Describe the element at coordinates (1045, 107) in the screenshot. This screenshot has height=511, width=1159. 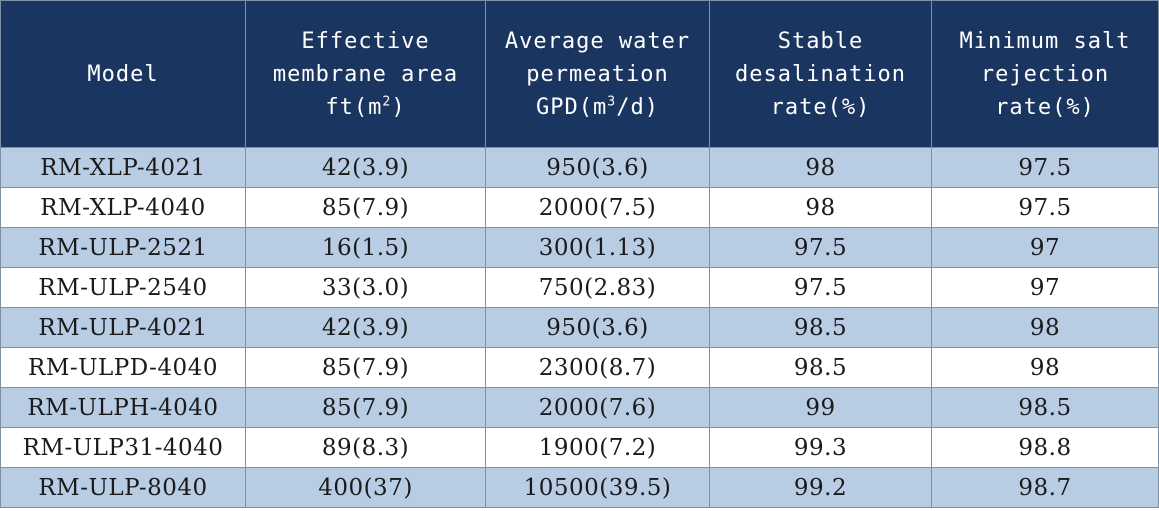
I see `header-min-line3: rate(%)` at that location.